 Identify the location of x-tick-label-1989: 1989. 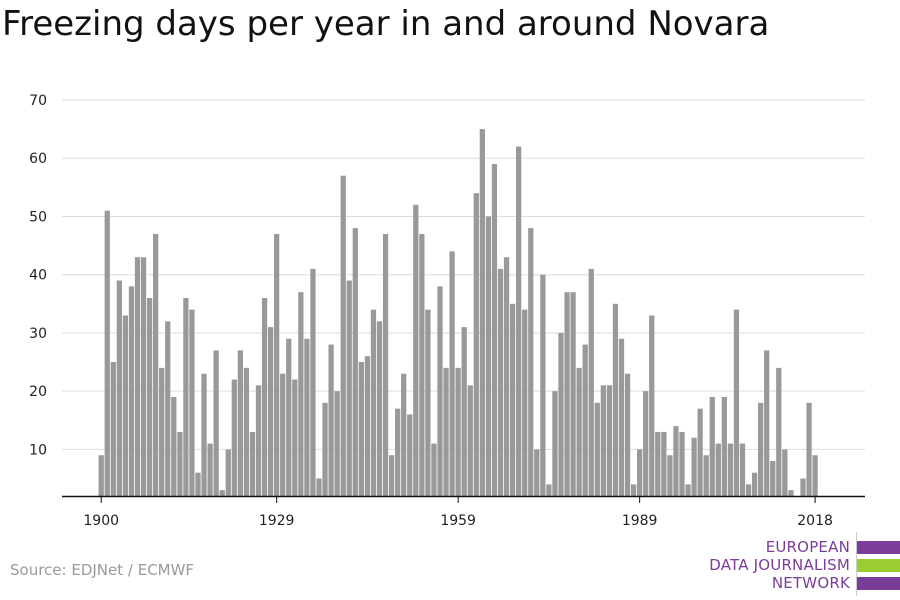
(640, 521).